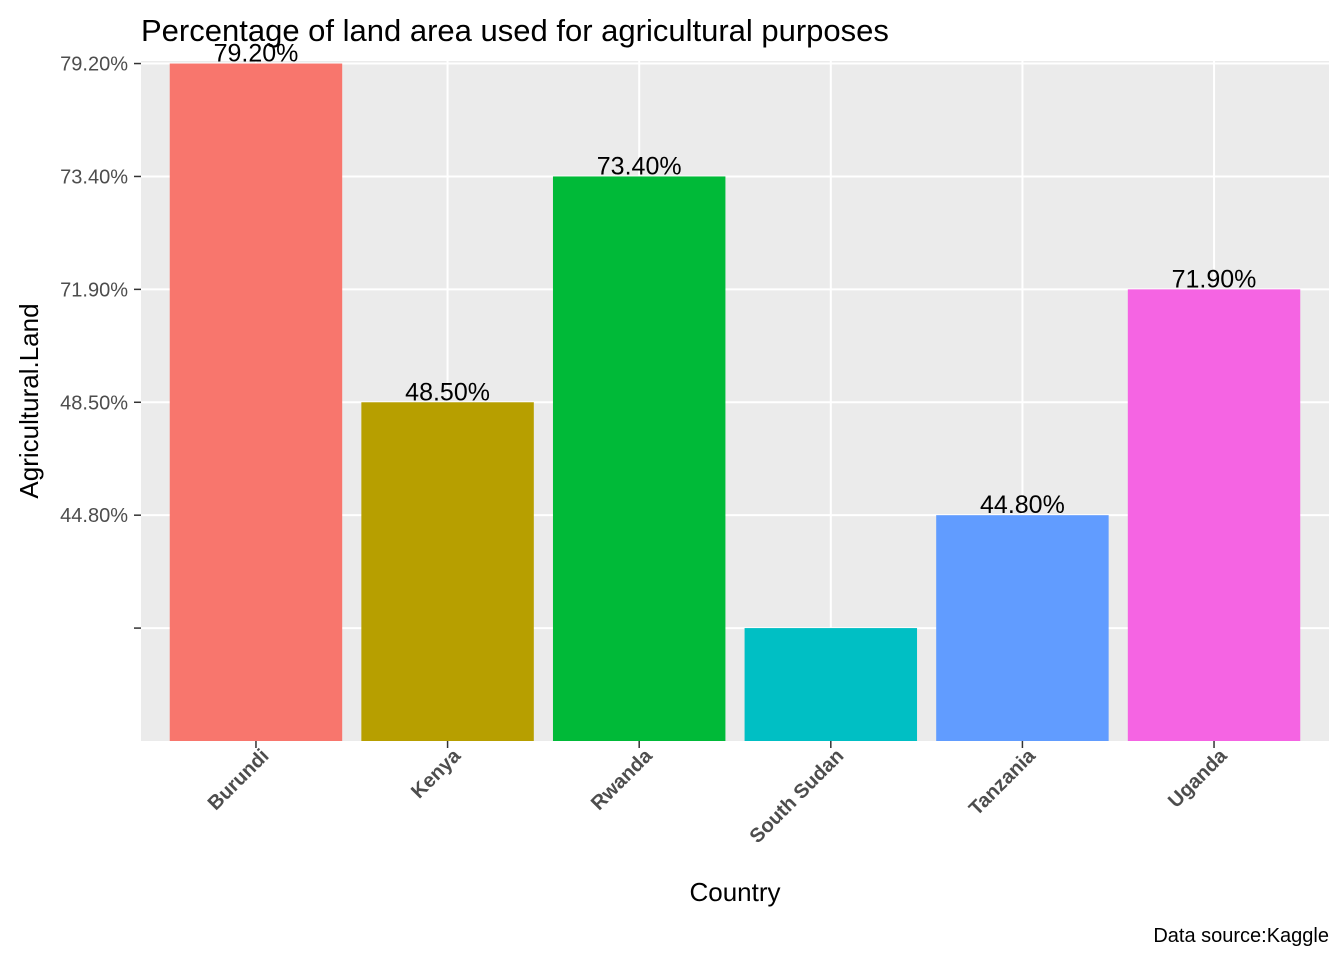 This screenshot has width=1344, height=960. I want to click on bar-value-label: 44.80%, so click(1022, 505).